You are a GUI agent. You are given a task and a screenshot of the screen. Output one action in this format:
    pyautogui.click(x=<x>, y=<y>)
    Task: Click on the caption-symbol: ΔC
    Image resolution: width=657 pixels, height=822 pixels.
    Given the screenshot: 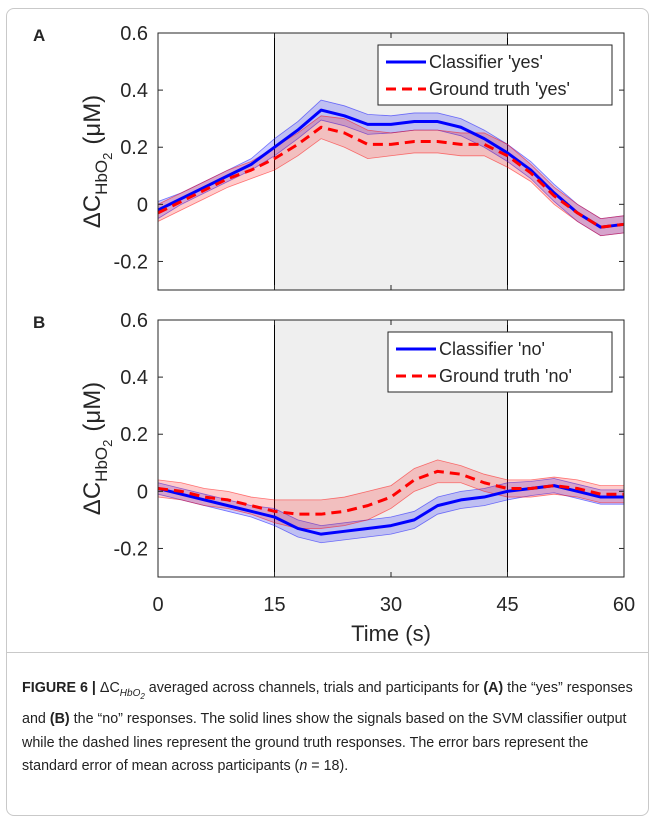 What is the action you would take?
    pyautogui.click(x=109, y=688)
    